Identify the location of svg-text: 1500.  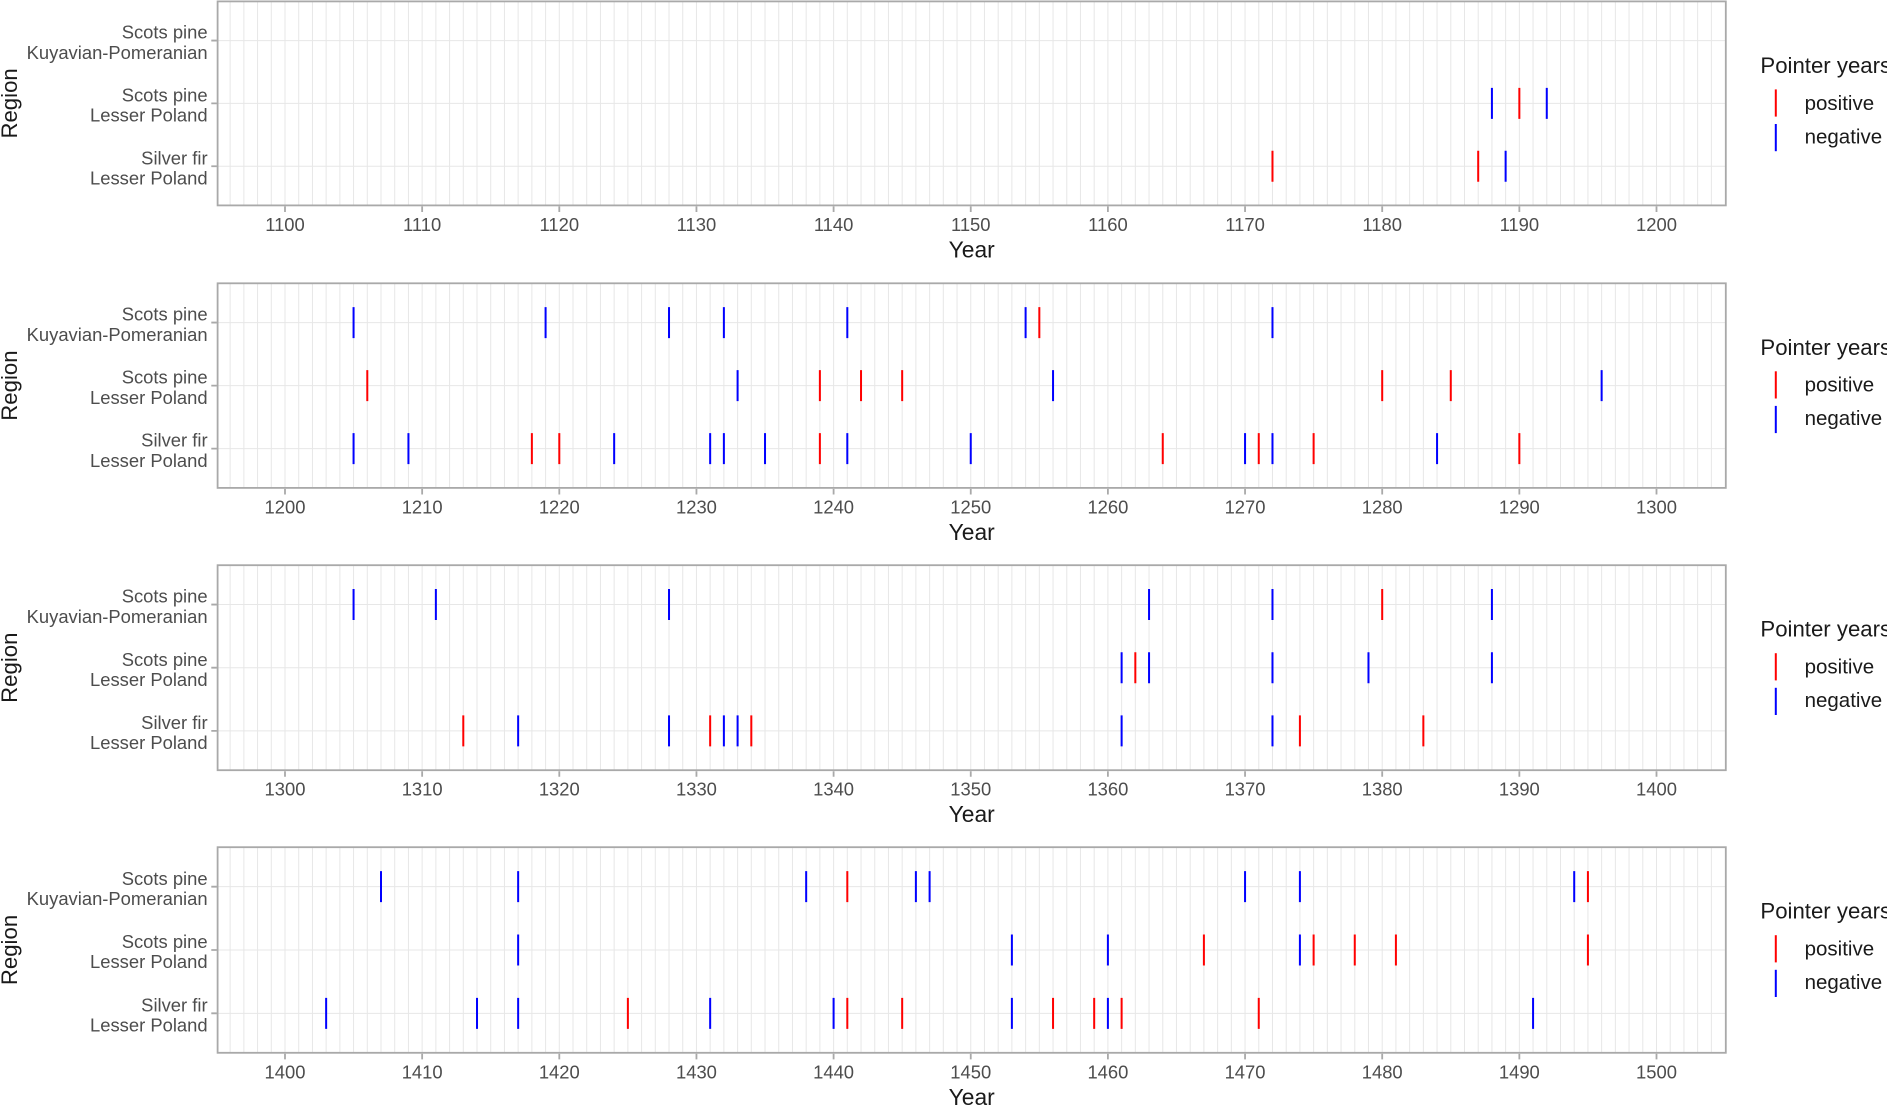
(1656, 1071).